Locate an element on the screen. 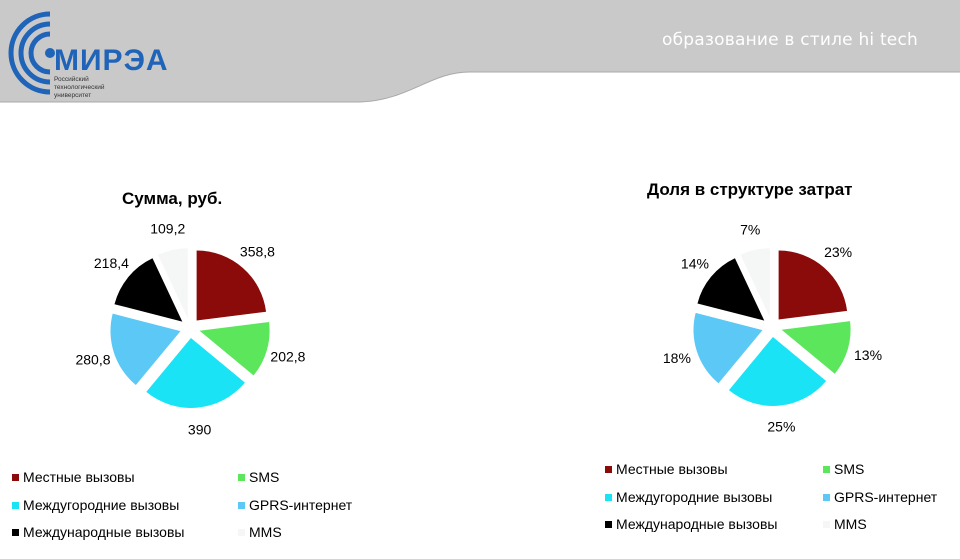 This screenshot has width=960, height=559. data-label: 358,8 is located at coordinates (257, 251).